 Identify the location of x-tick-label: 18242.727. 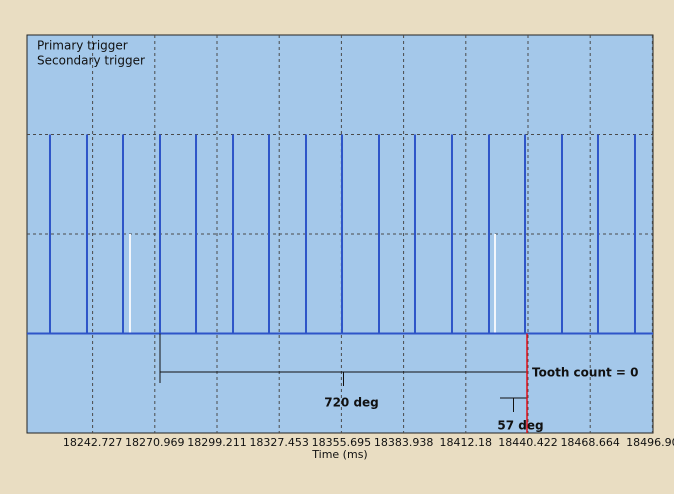
(93, 442).